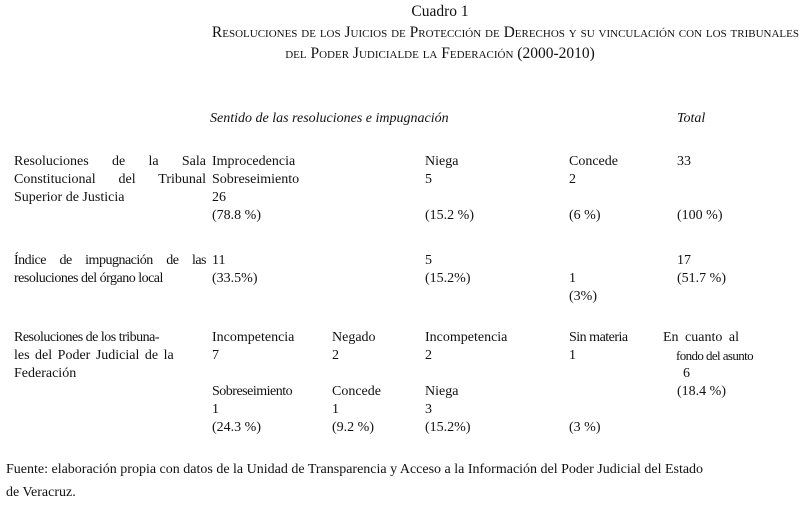 This screenshot has height=506, width=805. I want to click on table-number: Cuadro 1, so click(440, 11).